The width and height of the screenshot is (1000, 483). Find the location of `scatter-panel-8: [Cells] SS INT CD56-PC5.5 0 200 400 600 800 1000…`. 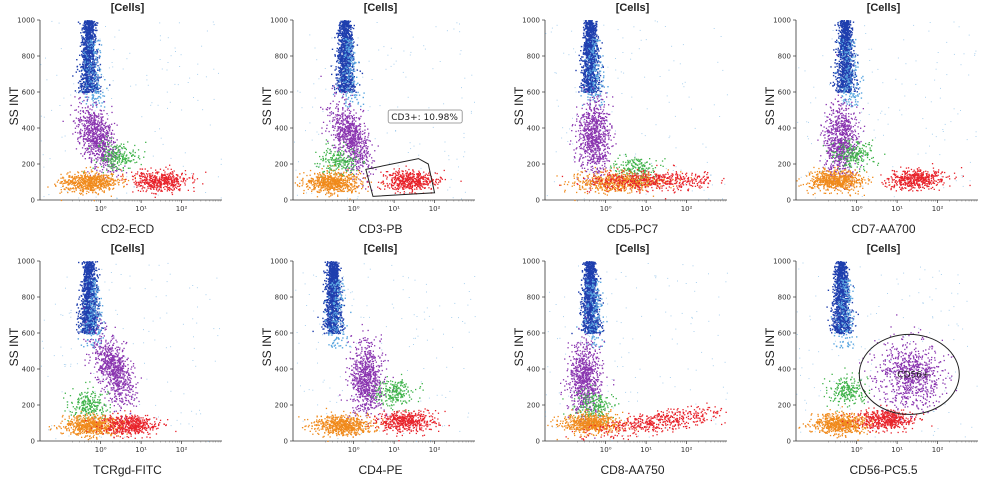

scatter-panel-8: [Cells] SS INT CD56-PC5.5 0 200 400 600 800 1000… is located at coordinates (878, 362).